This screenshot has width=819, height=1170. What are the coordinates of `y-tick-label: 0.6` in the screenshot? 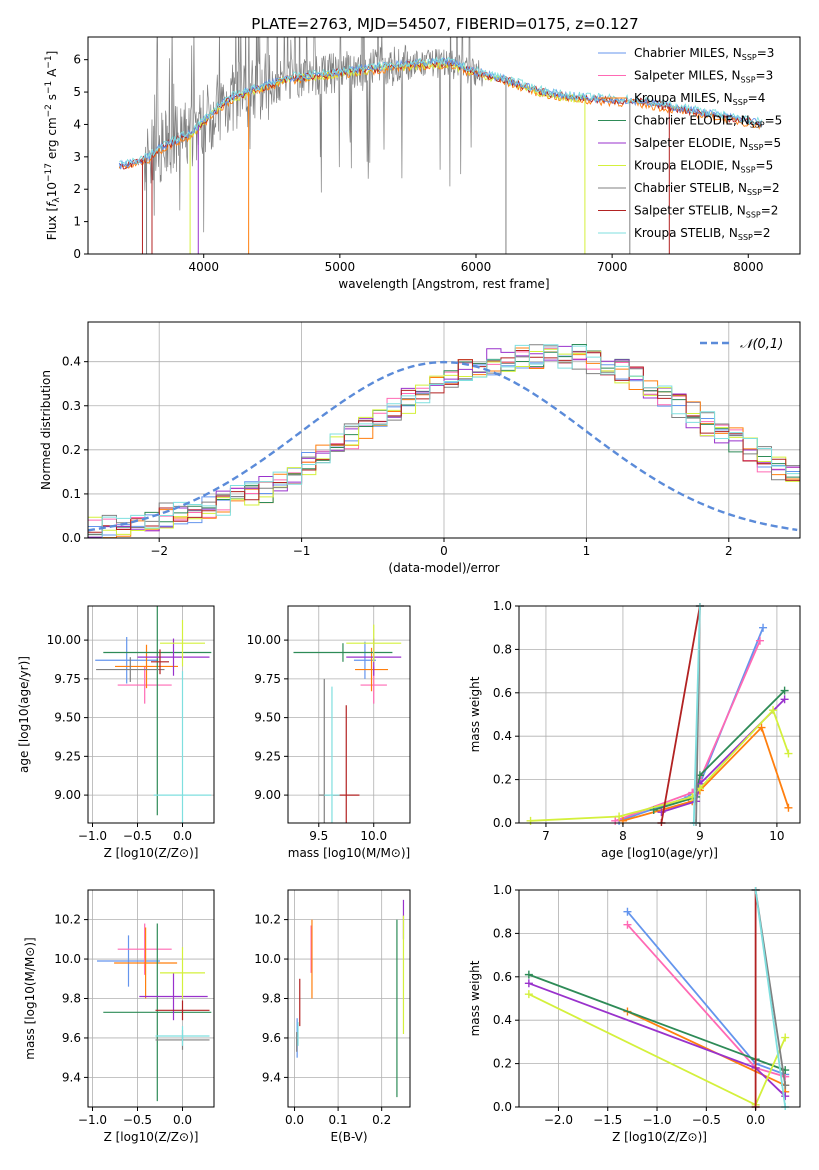 It's located at (502, 977).